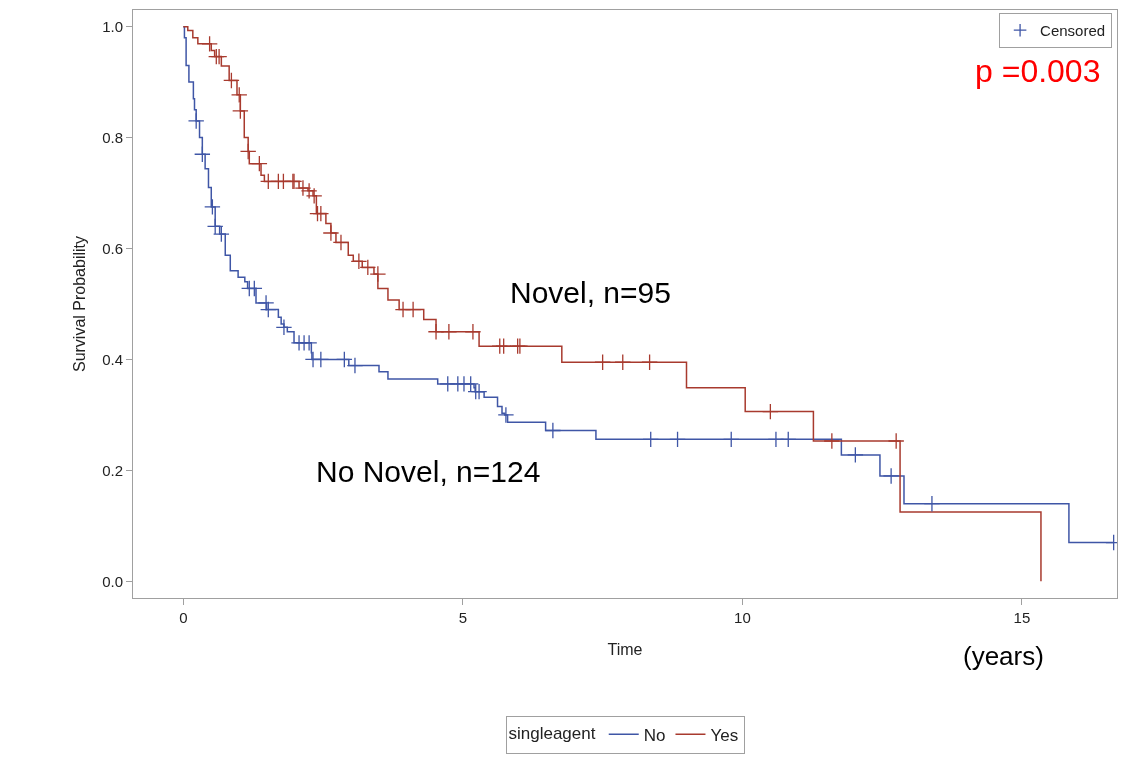 This screenshot has height=764, width=1130. I want to click on legend-label: Yes, so click(724, 735).